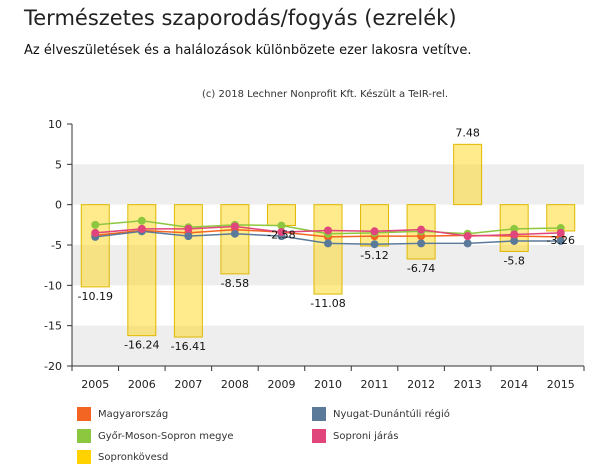 The width and height of the screenshot is (597, 475). What do you see at coordinates (391, 414) in the screenshot?
I see `legend-label: Nyugat-Dunántúli régió` at bounding box center [391, 414].